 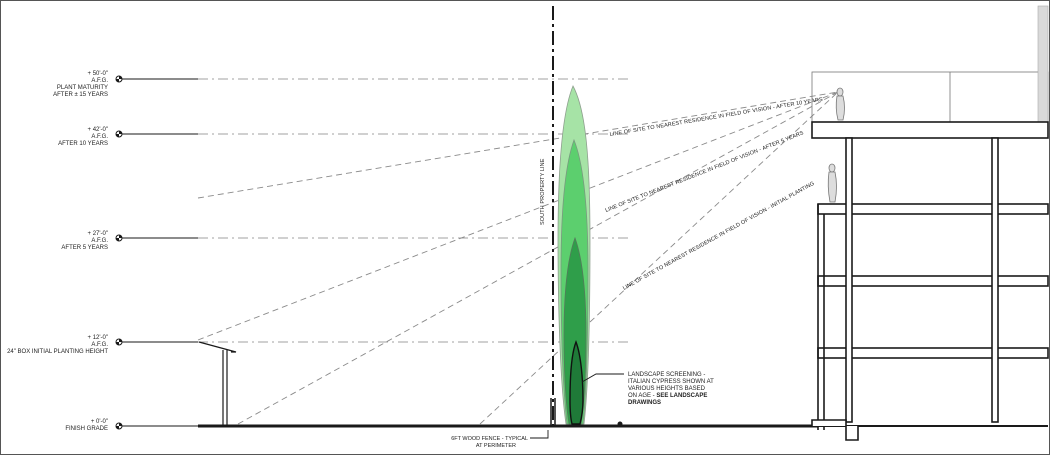 I want to click on elev-12-line3: 24" BOX INITIAL PLANTING HEIGHT, so click(x=57, y=352).